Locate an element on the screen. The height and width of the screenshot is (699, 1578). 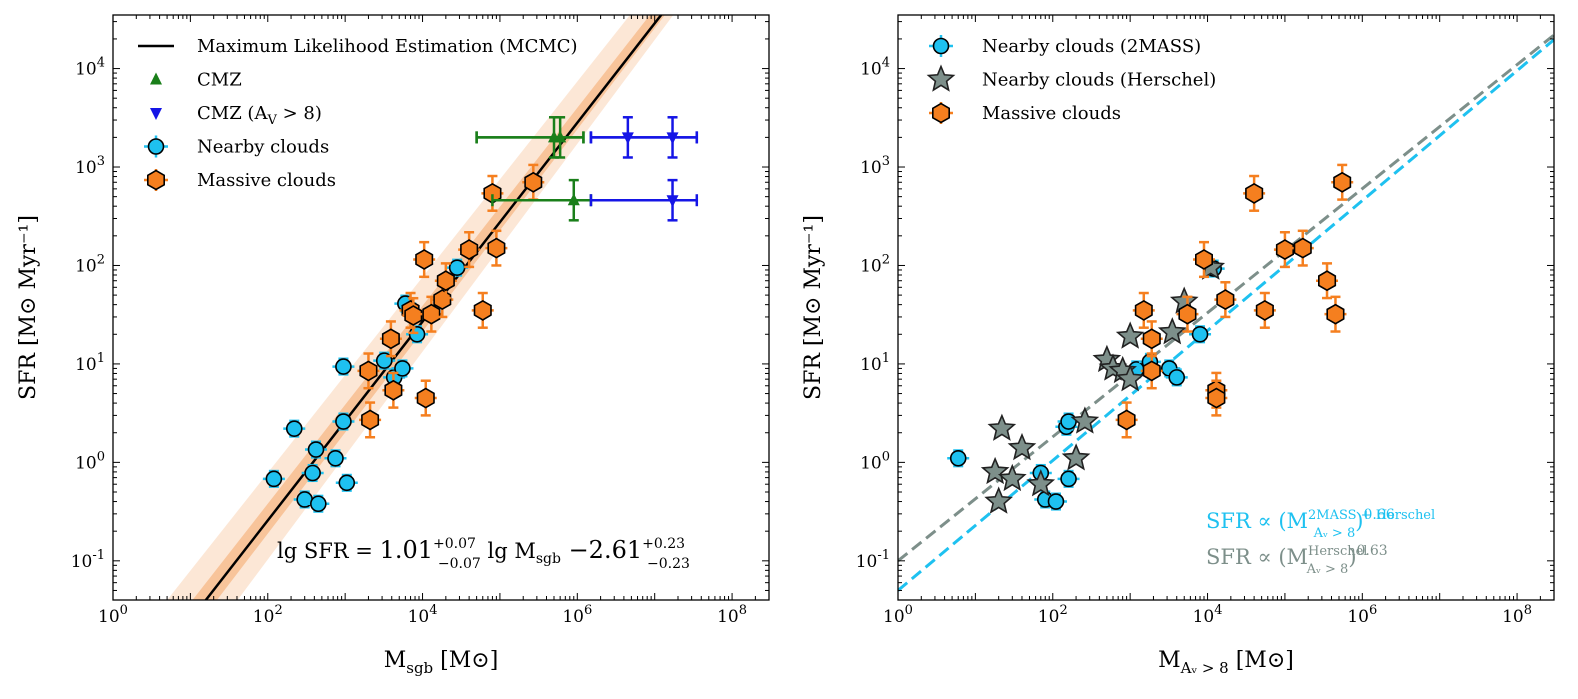
legend-entry-label: CMZ (AV > 8) is located at coordinates (259, 115).